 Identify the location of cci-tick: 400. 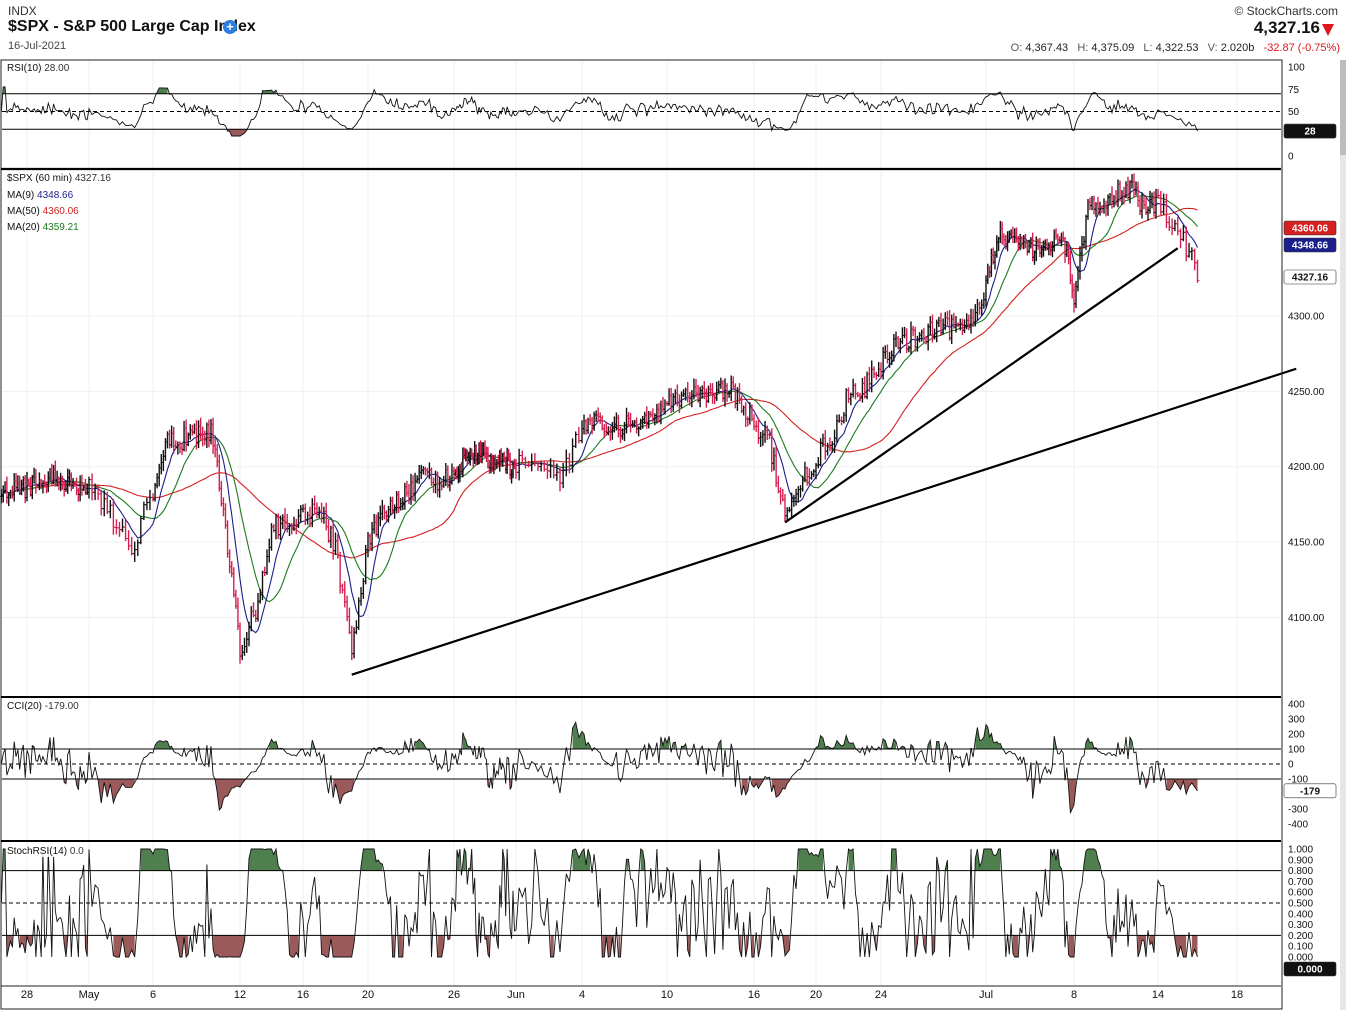
(1296, 705).